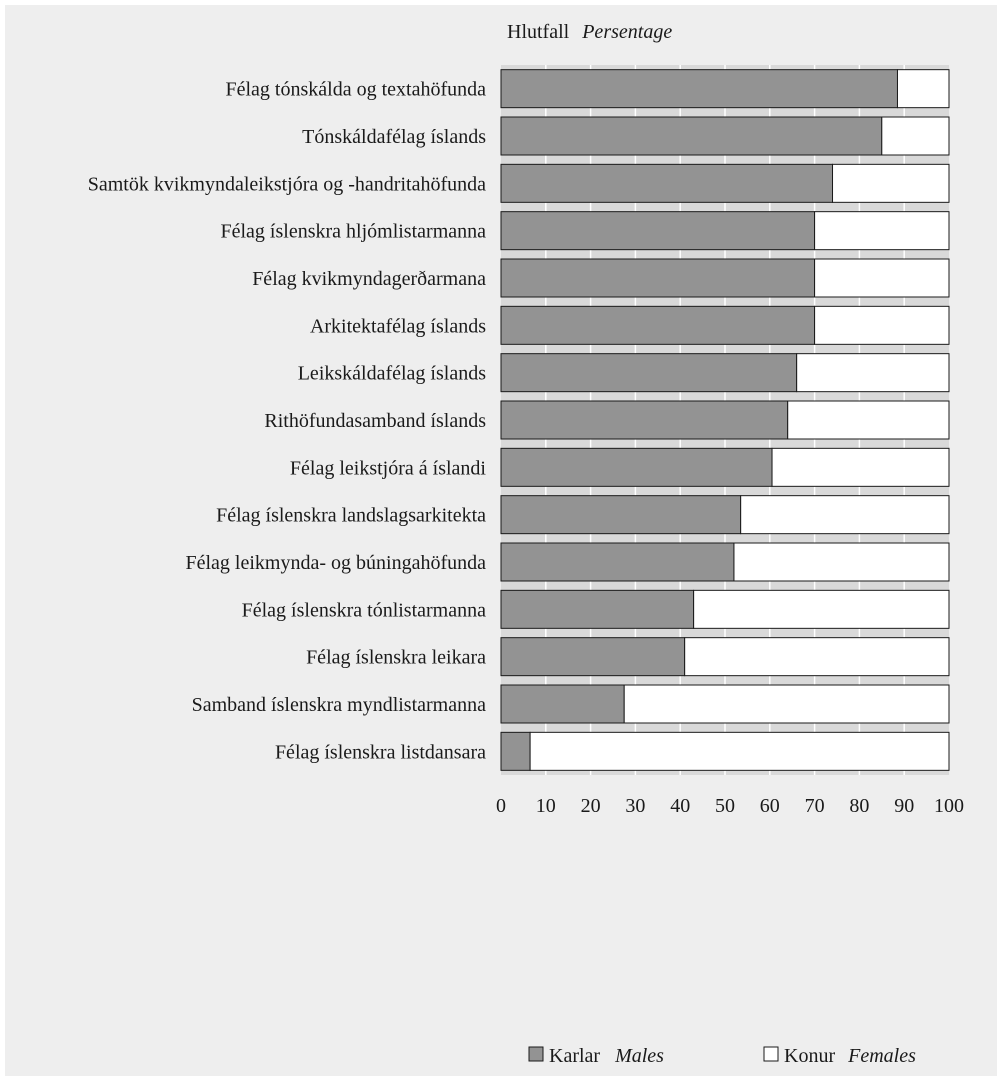 This screenshot has width=1002, height=1081. I want to click on percent-axis-title-is: Hlutfall, so click(538, 32).